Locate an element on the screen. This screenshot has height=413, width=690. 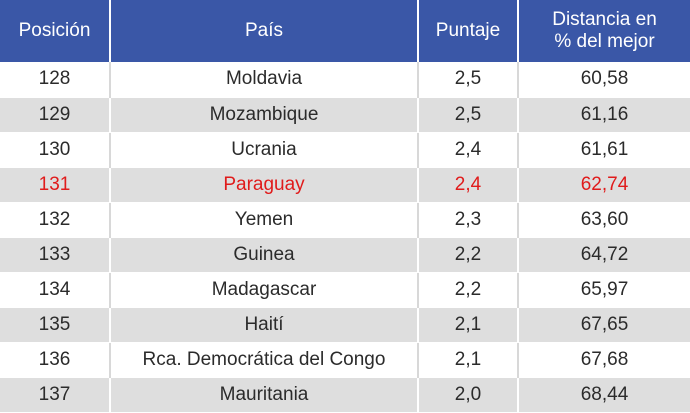
cell-pais: Madagascar is located at coordinates (264, 290).